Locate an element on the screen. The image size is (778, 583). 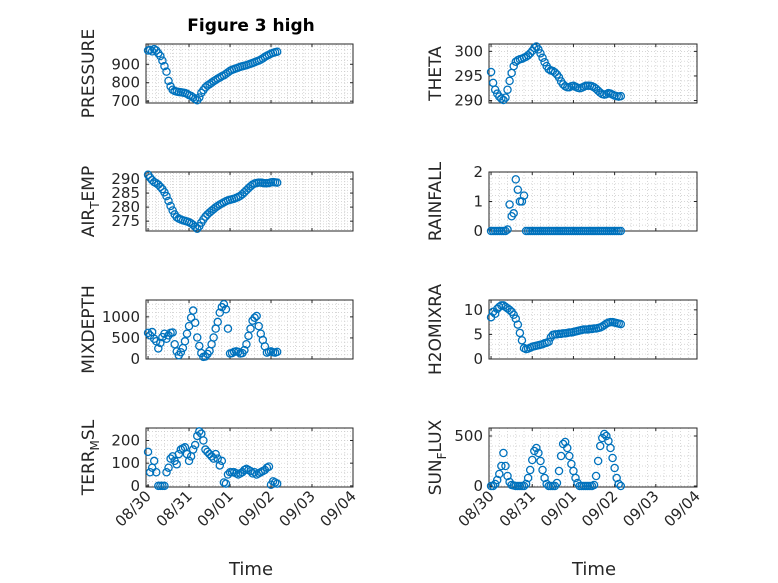
y-tick-label: 275 is located at coordinates (125, 221).